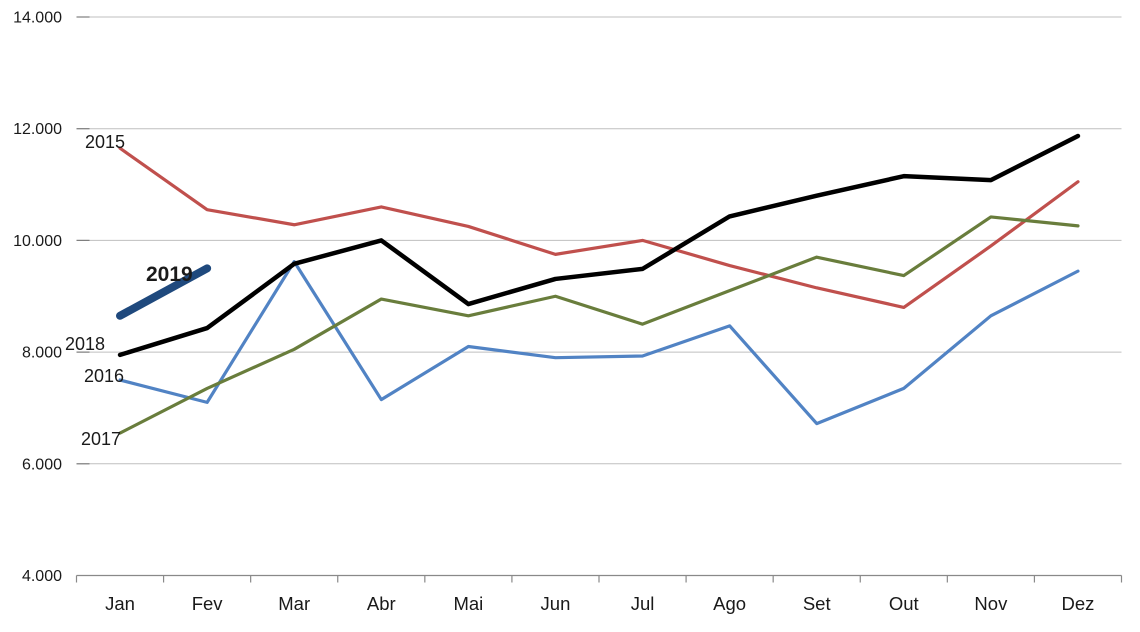 The height and width of the screenshot is (632, 1140). I want to click on x-tick-label: Fev, so click(208, 603).